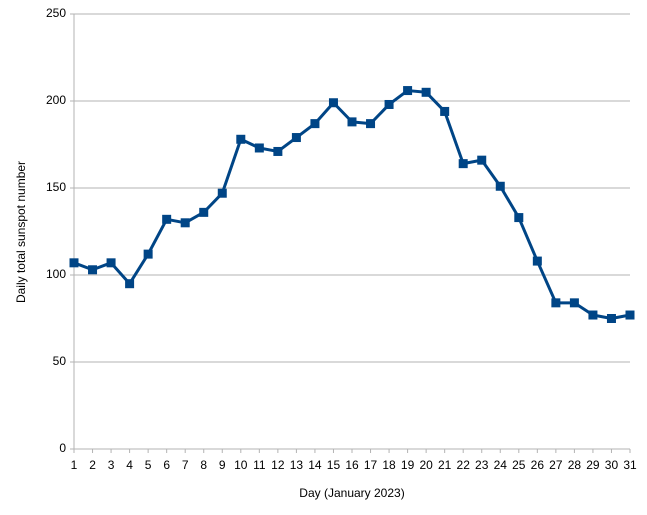  Describe the element at coordinates (60, 361) in the screenshot. I see `y-tick-label: 50` at that location.